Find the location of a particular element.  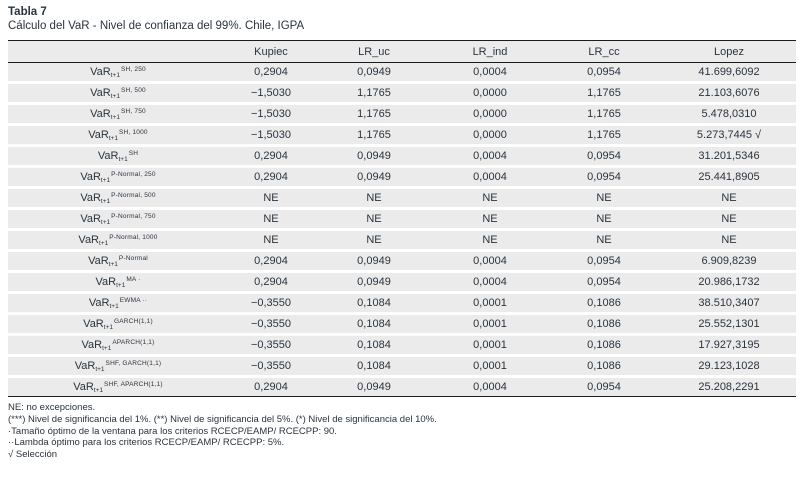

cell-lr-ind: 0,0000 is located at coordinates (490, 93).